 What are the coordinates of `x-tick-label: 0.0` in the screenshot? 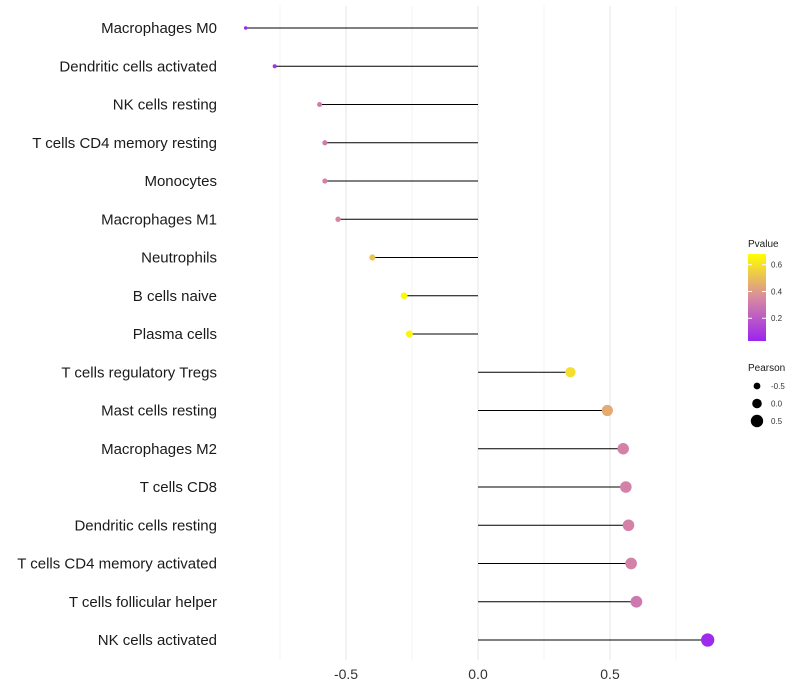 It's located at (478, 674).